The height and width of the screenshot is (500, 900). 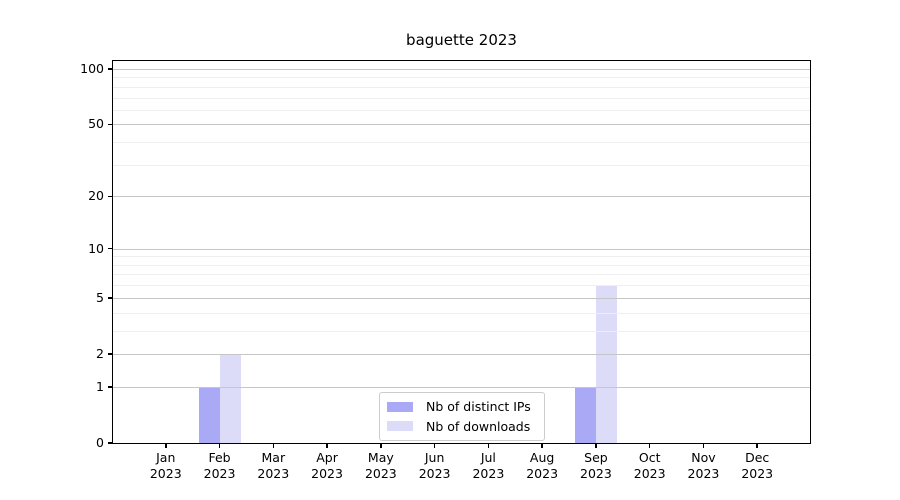 I want to click on legend: Nb of distinct IPs Nb of downloads, so click(x=462, y=416).